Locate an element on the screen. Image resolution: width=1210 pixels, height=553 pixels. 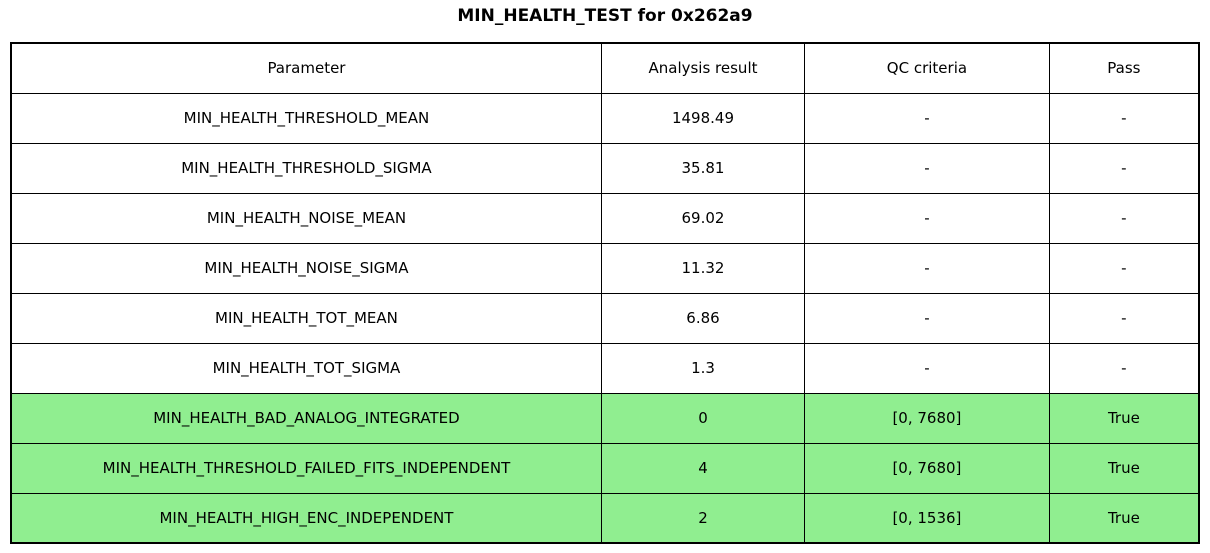
cell-analysis-result: 2 is located at coordinates (703, 518).